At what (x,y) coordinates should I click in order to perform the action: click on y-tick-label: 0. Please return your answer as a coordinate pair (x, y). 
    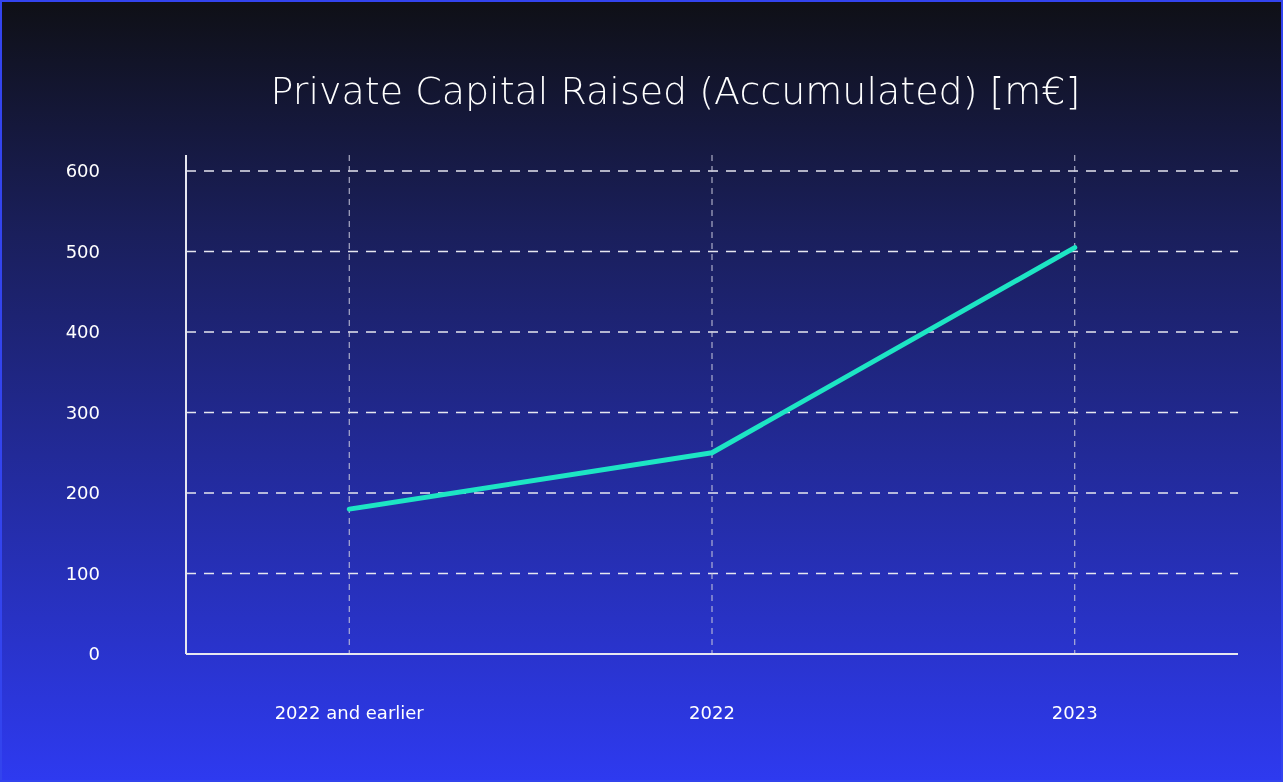
    Looking at the image, I should click on (94, 654).